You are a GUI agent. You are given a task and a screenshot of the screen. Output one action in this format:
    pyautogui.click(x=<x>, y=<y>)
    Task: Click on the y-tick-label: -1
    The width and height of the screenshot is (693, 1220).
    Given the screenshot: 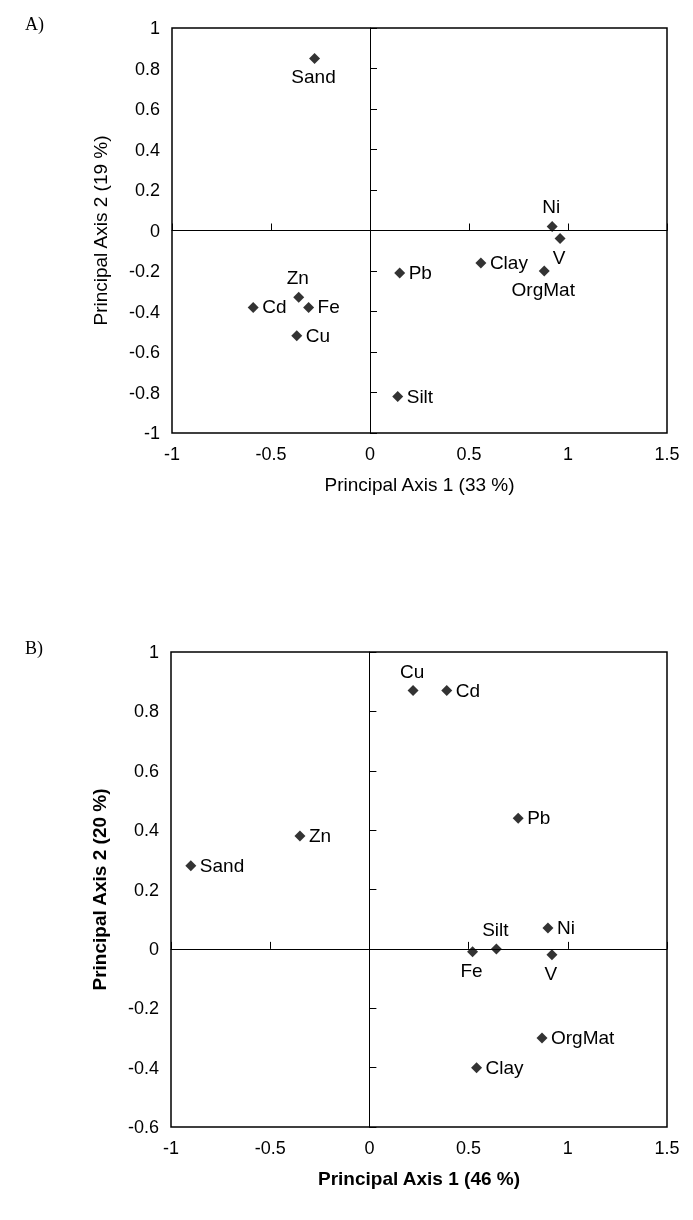 What is the action you would take?
    pyautogui.click(x=151, y=433)
    